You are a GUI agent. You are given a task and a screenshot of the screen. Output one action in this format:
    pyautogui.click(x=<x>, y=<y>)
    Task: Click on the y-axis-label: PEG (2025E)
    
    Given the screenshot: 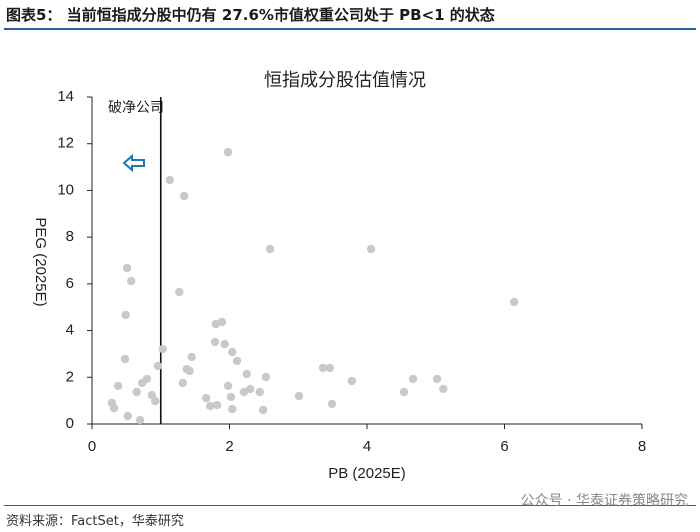 What is the action you would take?
    pyautogui.click(x=40, y=261)
    